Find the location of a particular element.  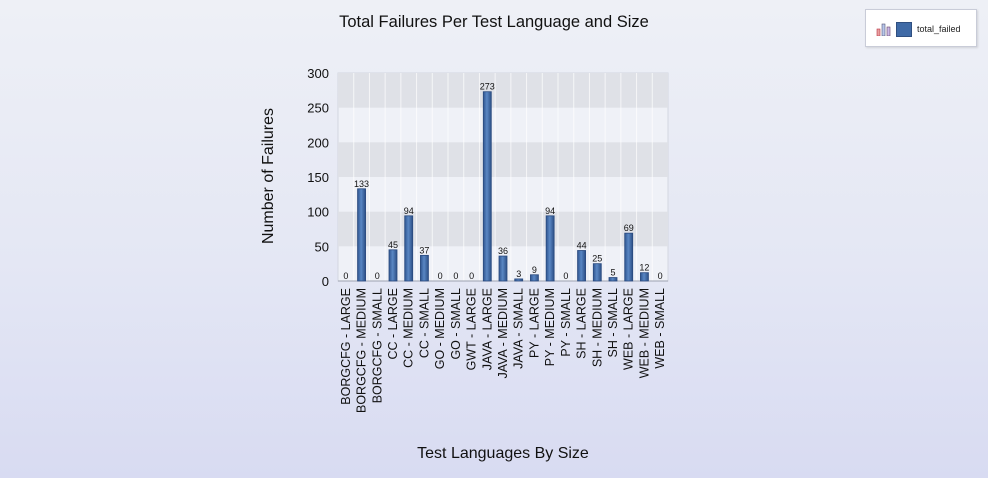

x-tick-label: SH - SMALL is located at coordinates (613, 323).